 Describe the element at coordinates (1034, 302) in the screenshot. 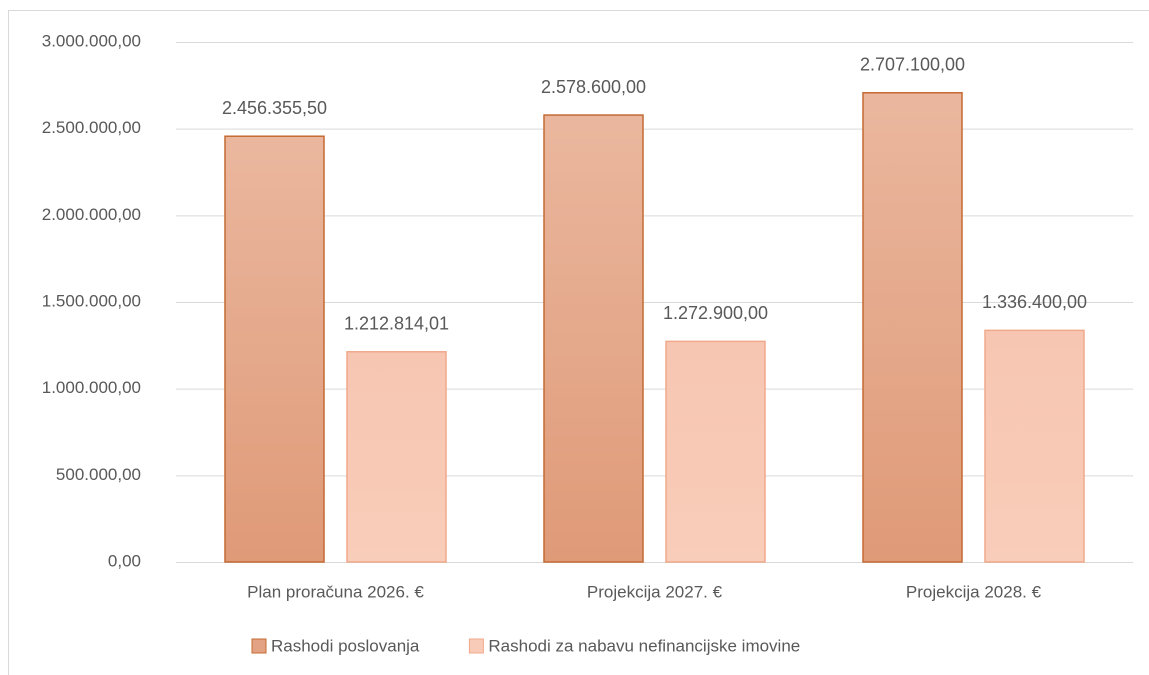

I see `value-label: 1.336.400,00` at that location.